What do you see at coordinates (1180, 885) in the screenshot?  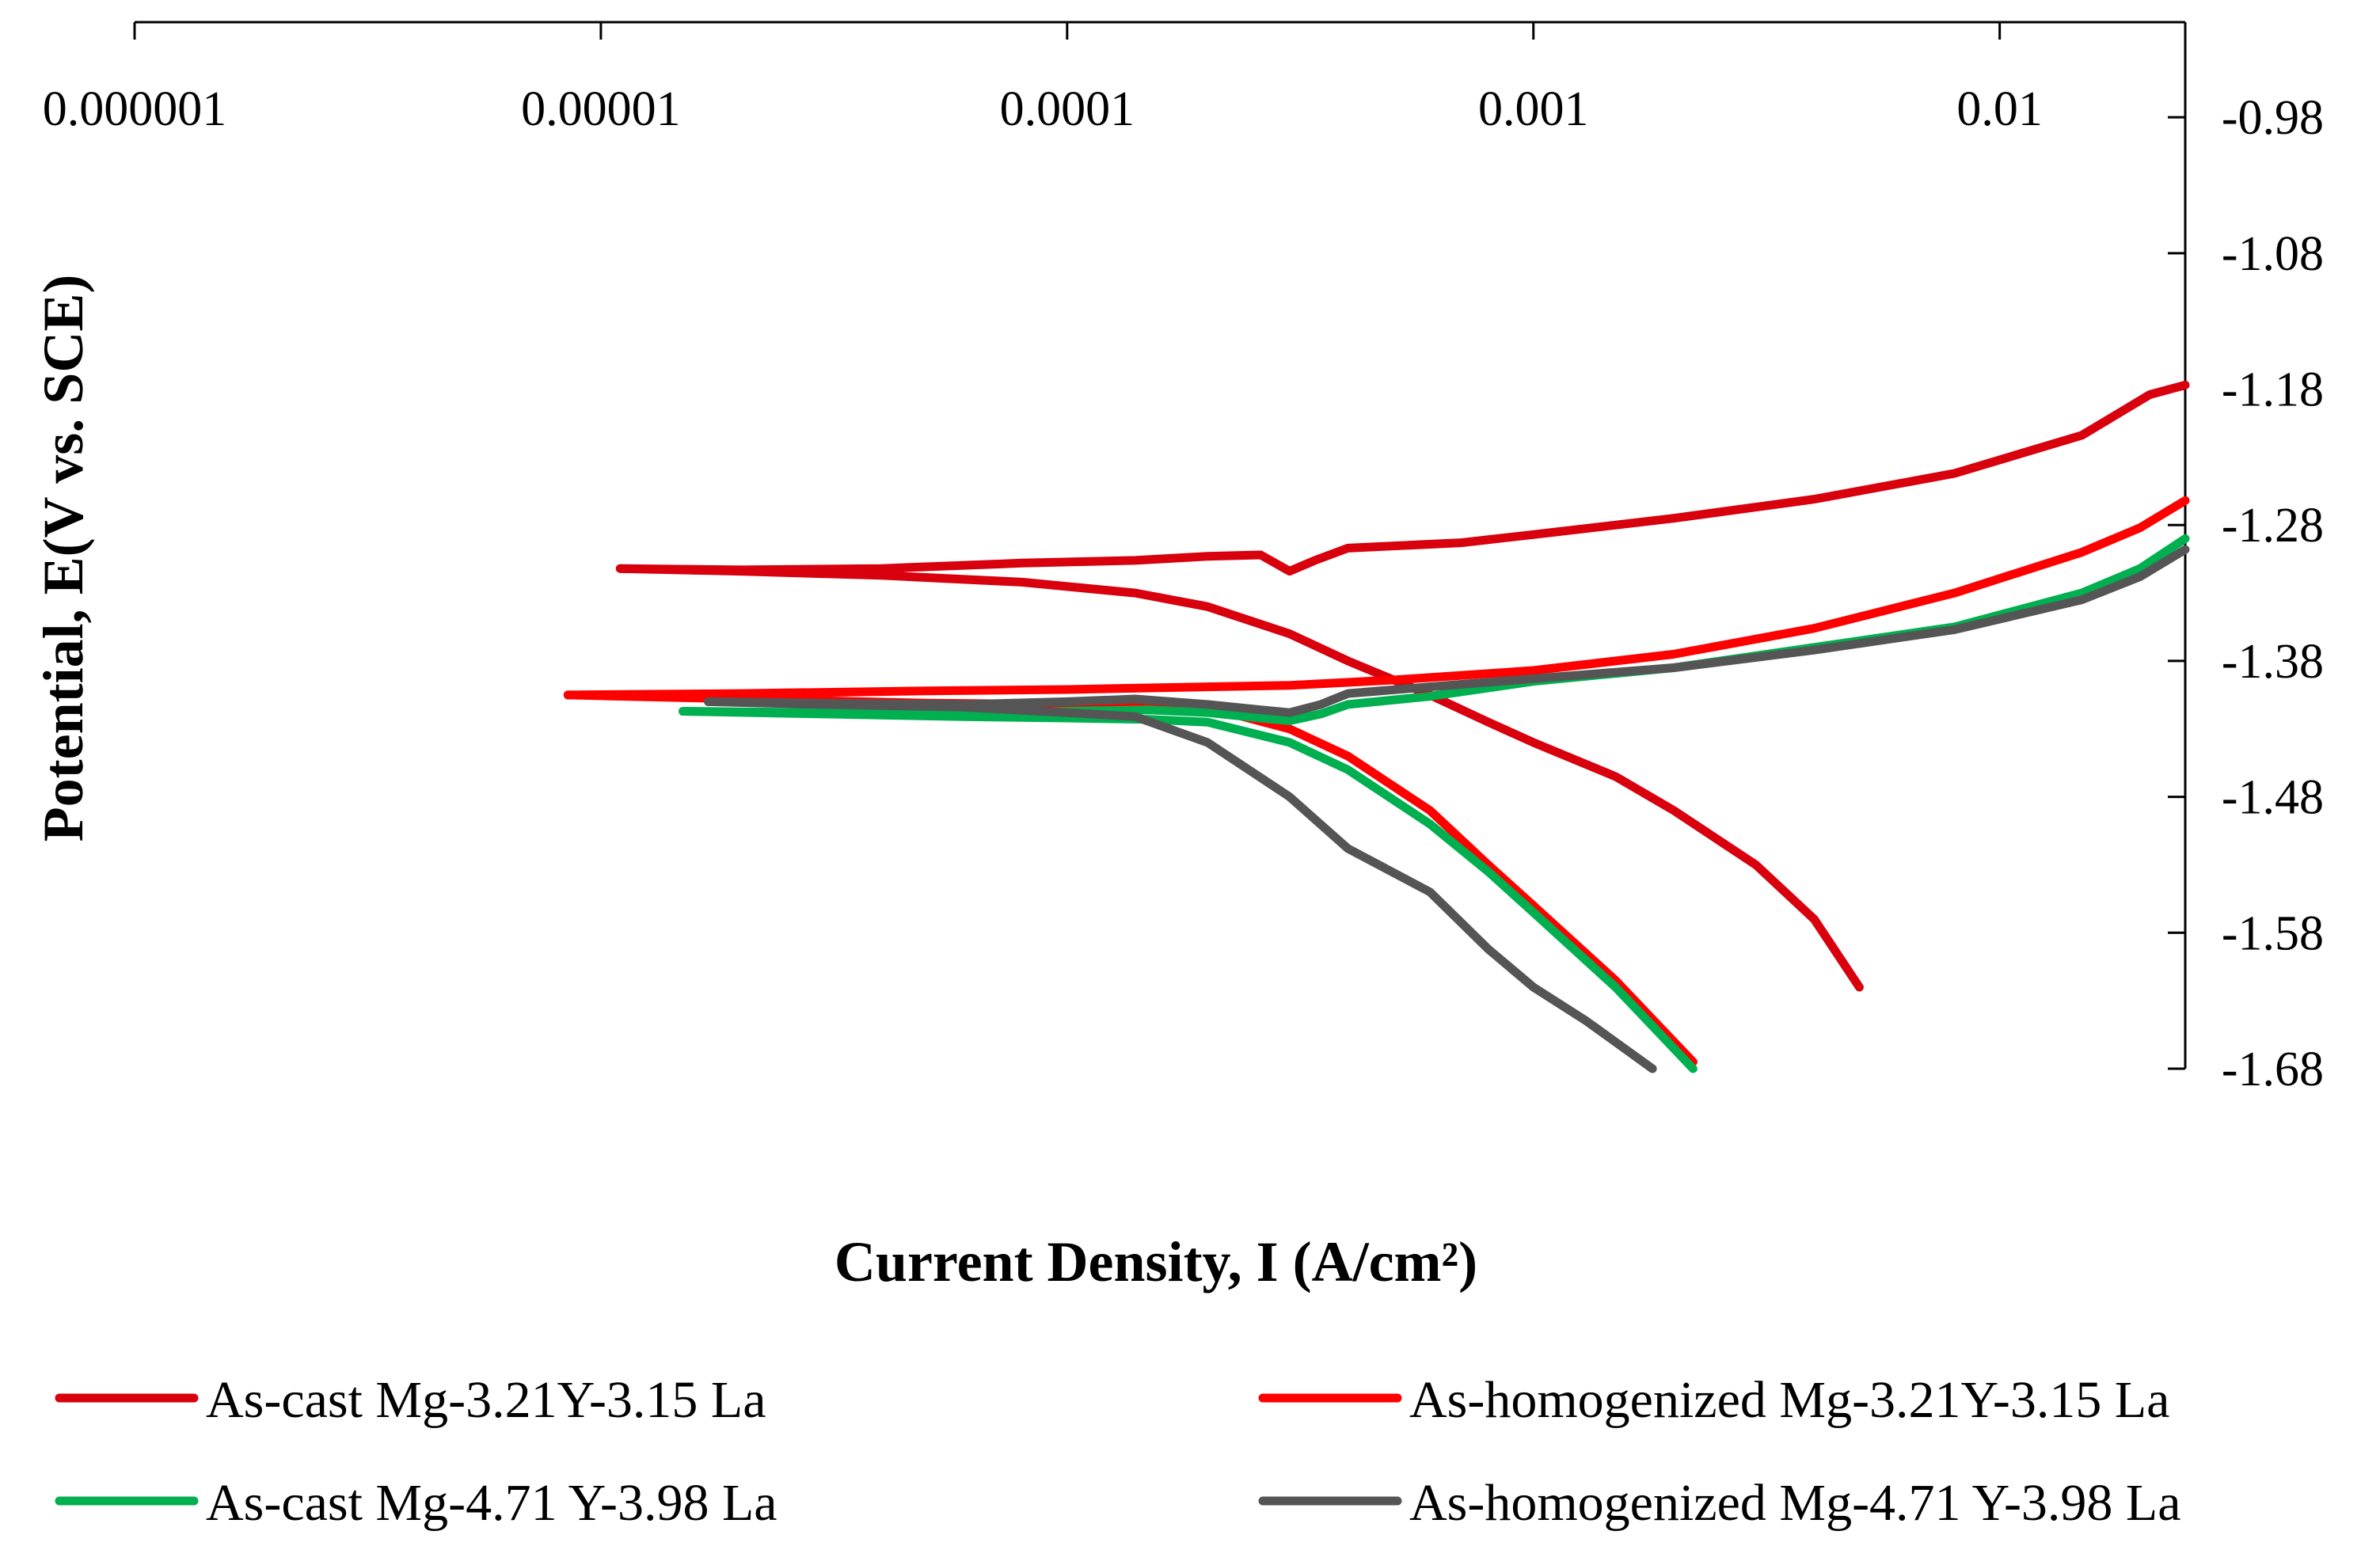 I see `series-4-branch-cathodic-line` at bounding box center [1180, 885].